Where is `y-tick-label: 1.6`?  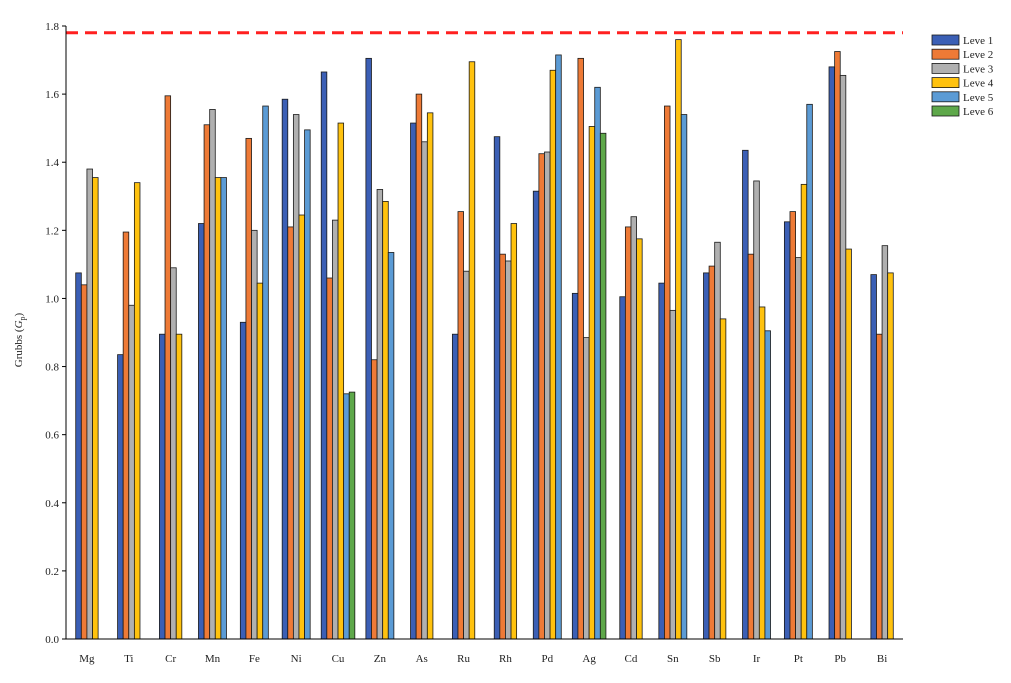 y-tick-label: 1.6 is located at coordinates (52, 95).